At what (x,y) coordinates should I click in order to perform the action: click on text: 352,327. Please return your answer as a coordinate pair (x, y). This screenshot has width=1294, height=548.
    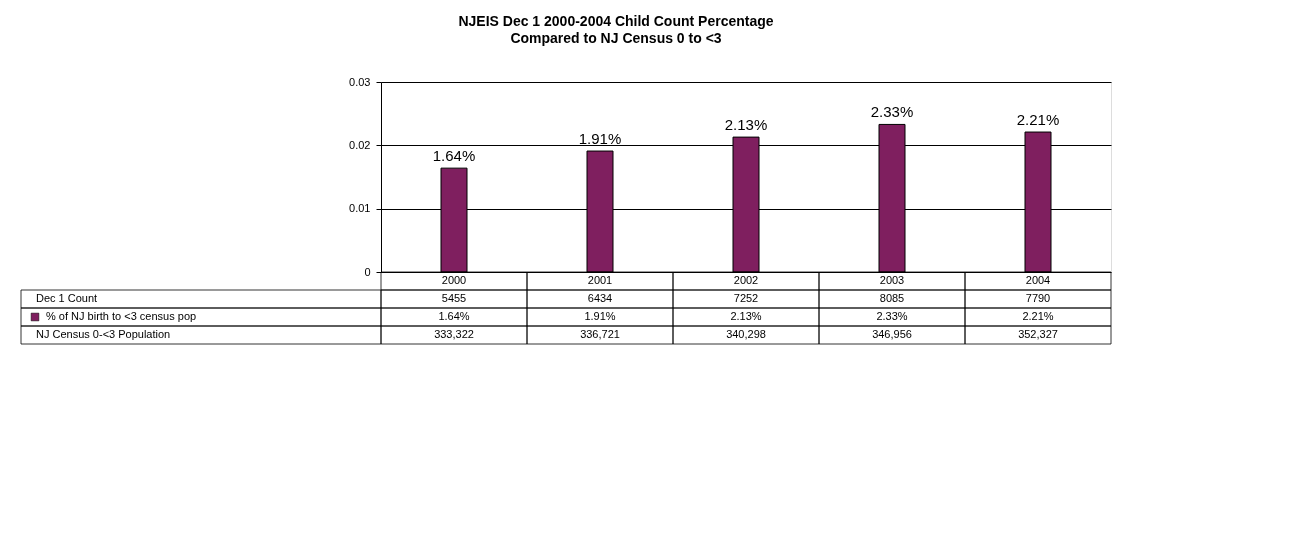
    Looking at the image, I should click on (1038, 334).